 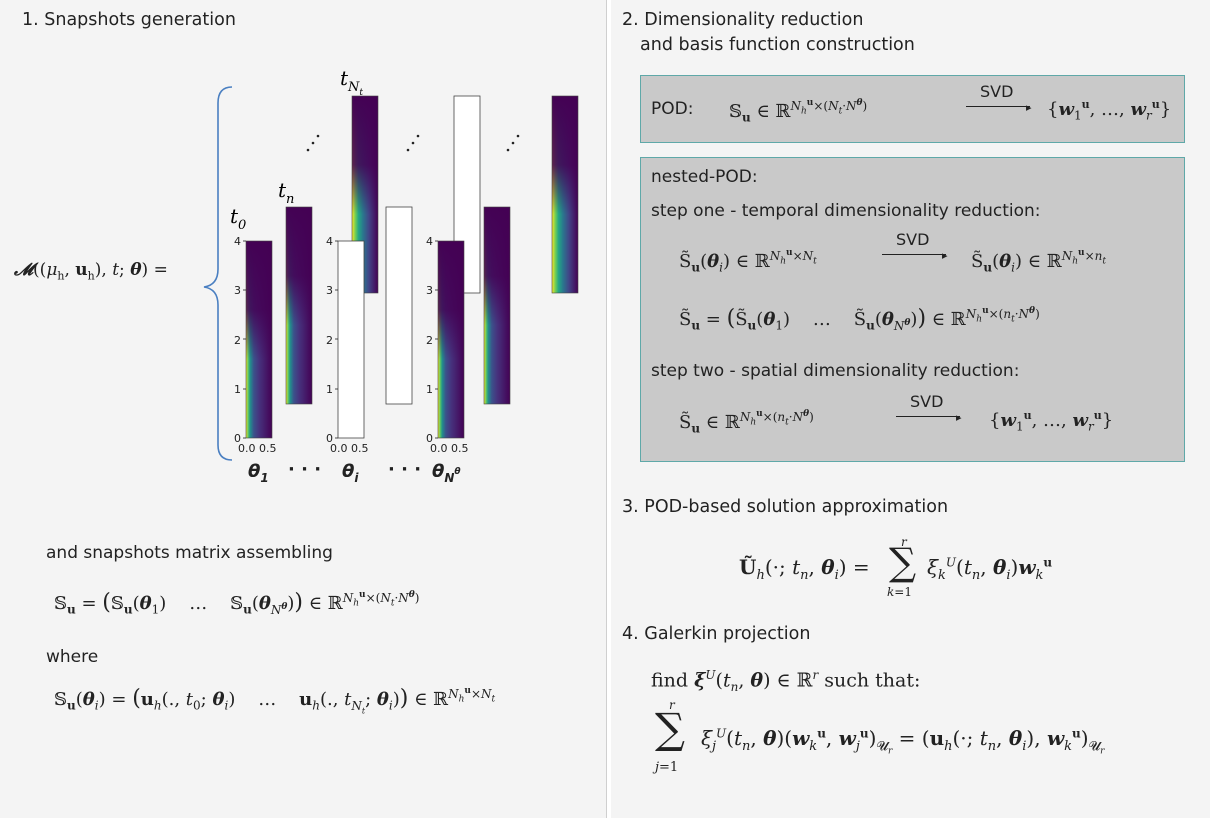 I want to click on label-t0: t0, so click(x=238, y=218).